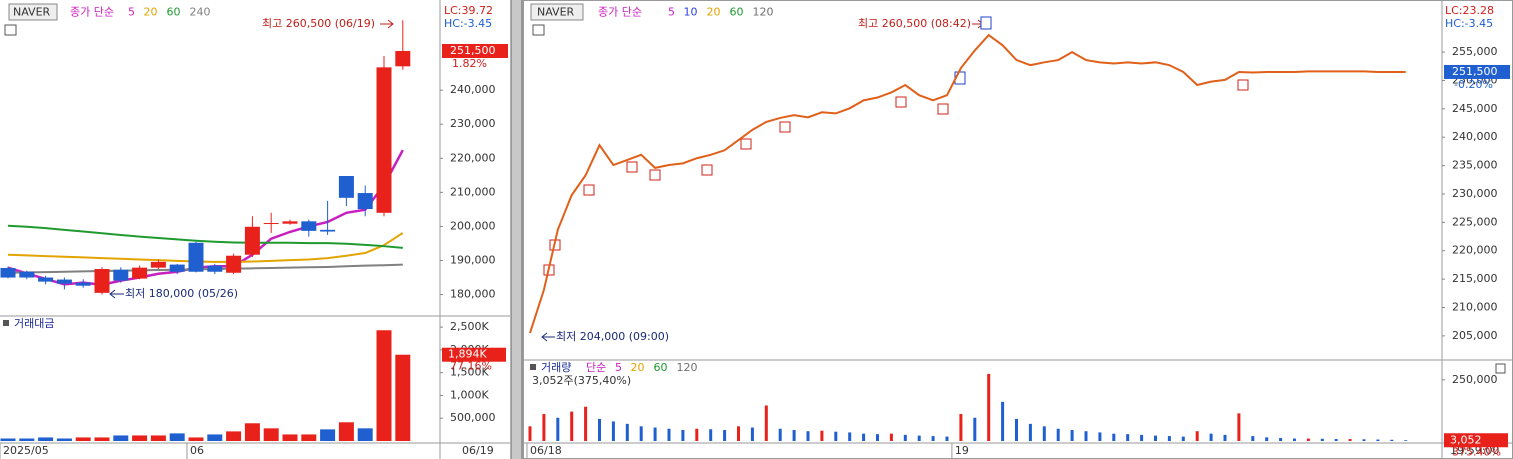 This screenshot has width=1513, height=459. What do you see at coordinates (92, 12) in the screenshot?
I see `legend-title: 종가 단순` at bounding box center [92, 12].